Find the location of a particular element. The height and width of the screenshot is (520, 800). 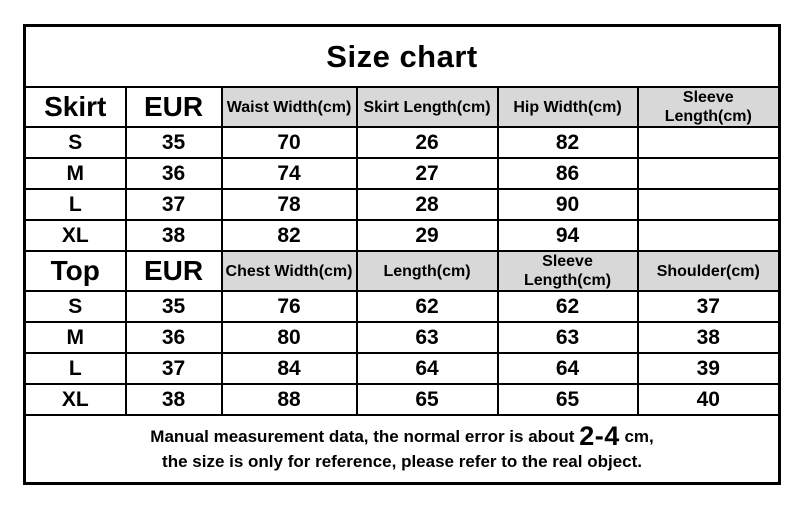

table-row-top-xl: XL 38 88 65 65 40 is located at coordinates (402, 399).